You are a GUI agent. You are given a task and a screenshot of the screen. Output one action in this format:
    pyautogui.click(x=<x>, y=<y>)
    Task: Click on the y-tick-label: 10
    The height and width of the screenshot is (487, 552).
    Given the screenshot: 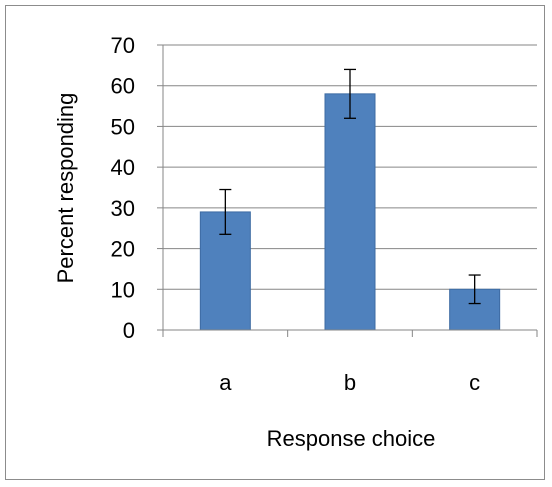 What is the action you would take?
    pyautogui.click(x=123, y=289)
    